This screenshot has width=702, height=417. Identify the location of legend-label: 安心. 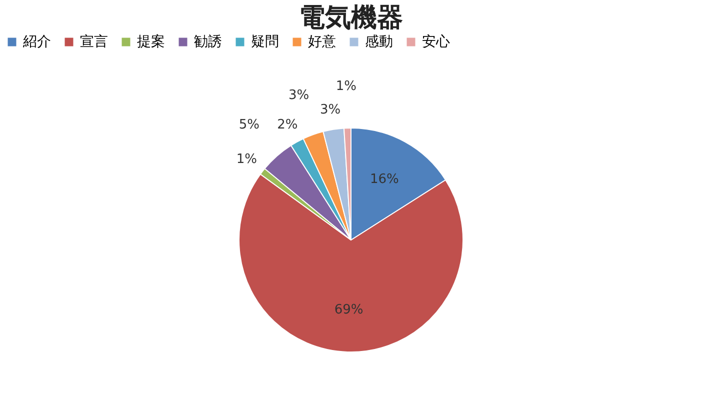
(436, 42).